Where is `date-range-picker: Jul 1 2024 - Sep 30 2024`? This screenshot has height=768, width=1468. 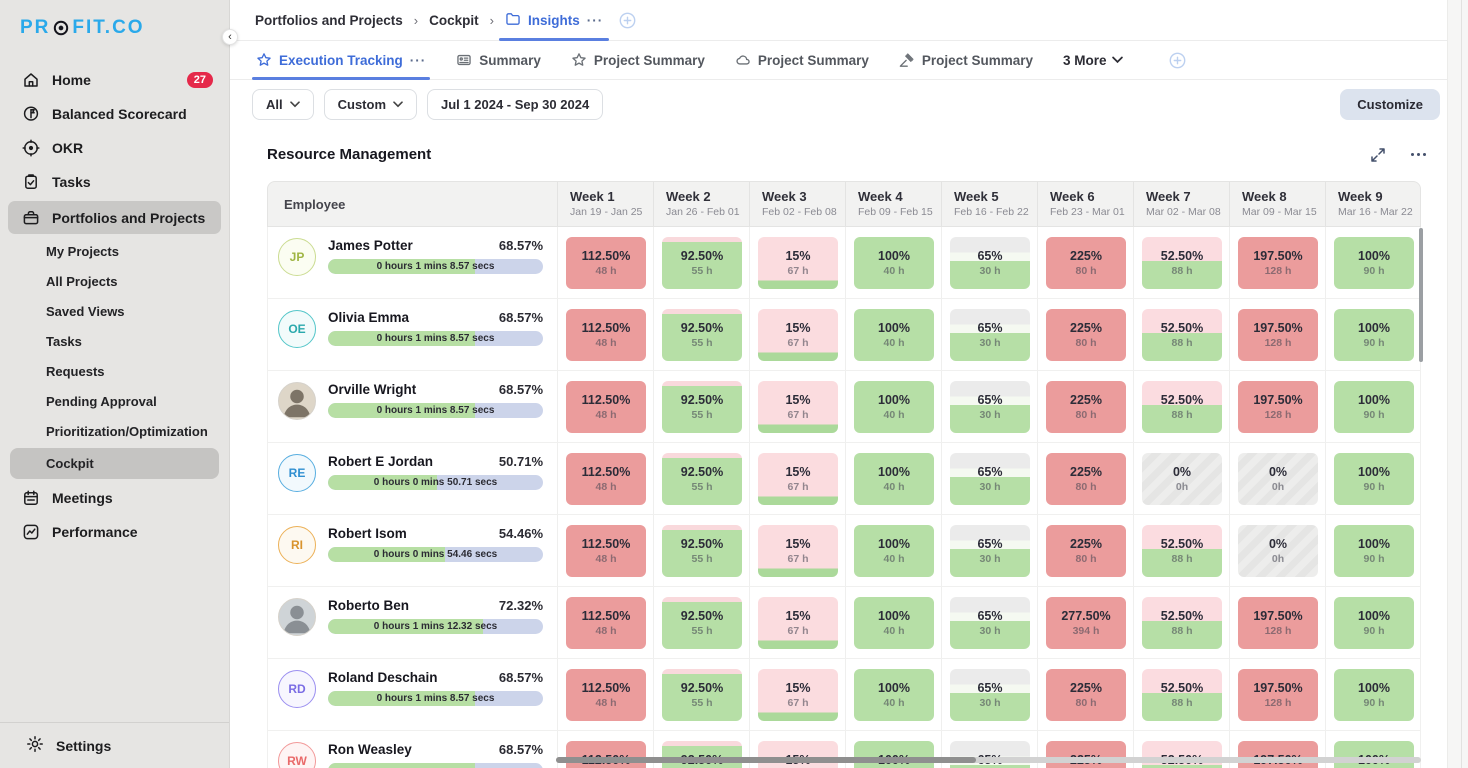 date-range-picker: Jul 1 2024 - Sep 30 2024 is located at coordinates (515, 104).